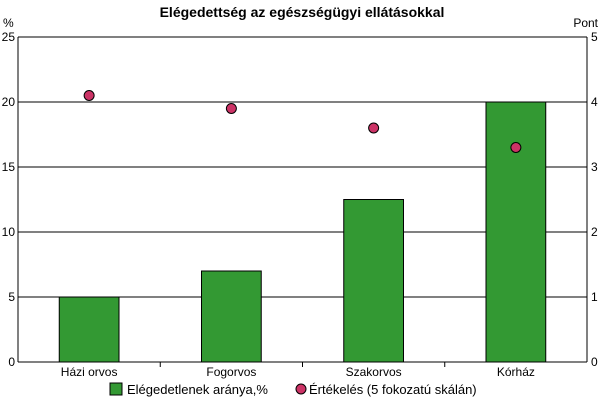 The image size is (600, 400). I want to click on x-tick-label: Házi orvos, so click(89, 372).